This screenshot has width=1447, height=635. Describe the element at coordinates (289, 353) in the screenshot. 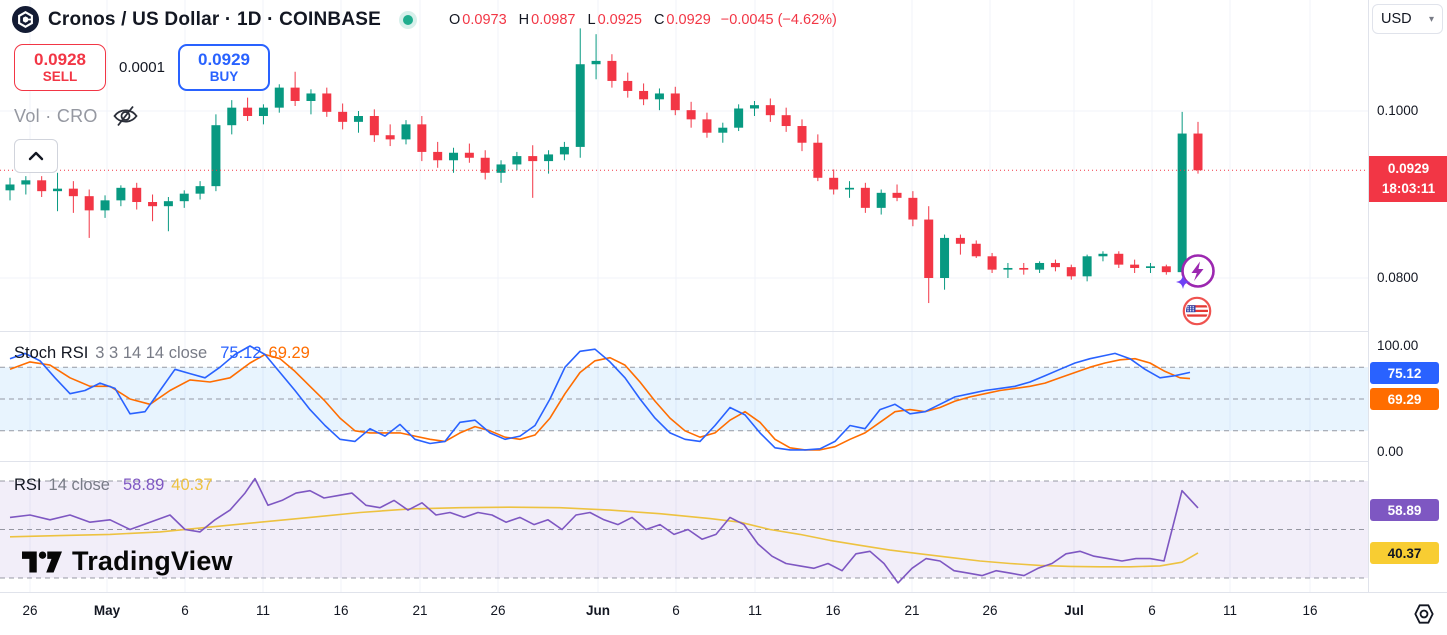

I see `stoch-d-value: 69.29` at that location.